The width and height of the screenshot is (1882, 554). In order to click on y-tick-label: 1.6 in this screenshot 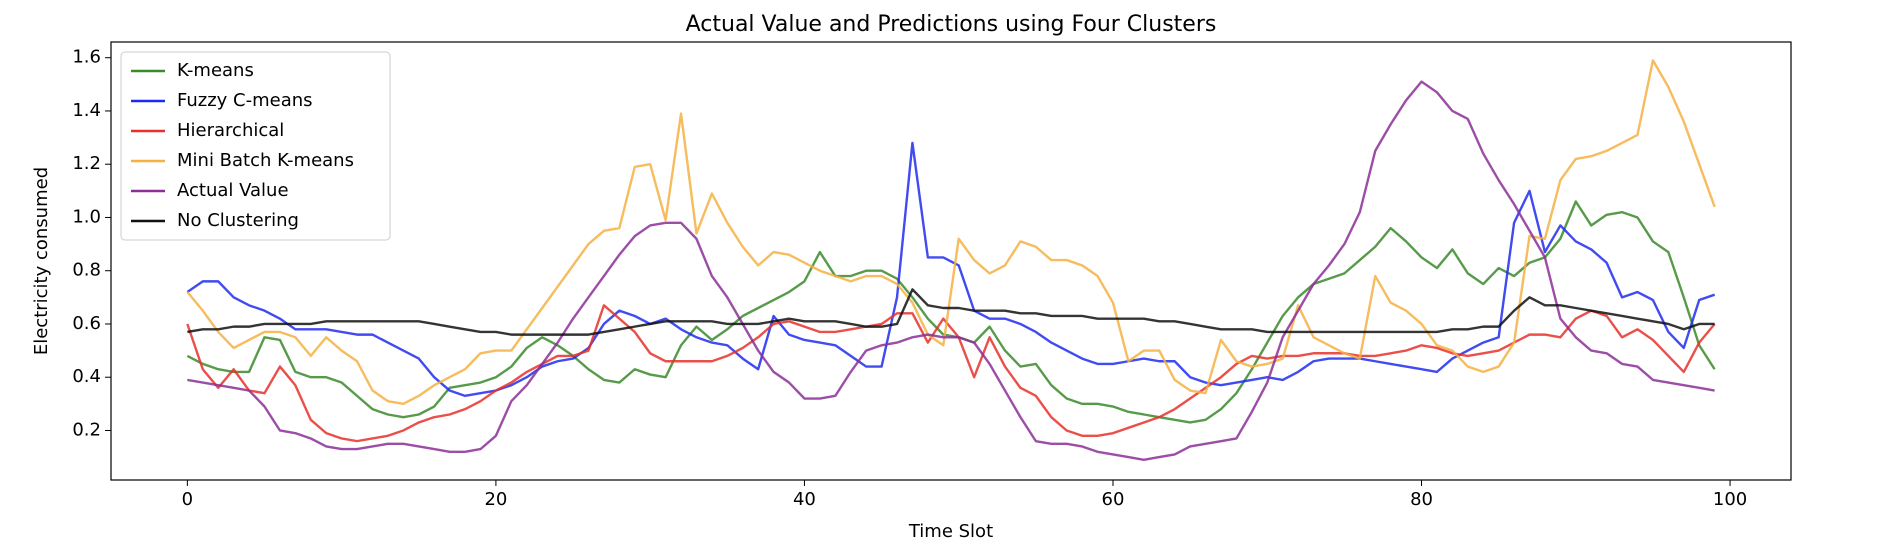, I will do `click(86, 57)`.